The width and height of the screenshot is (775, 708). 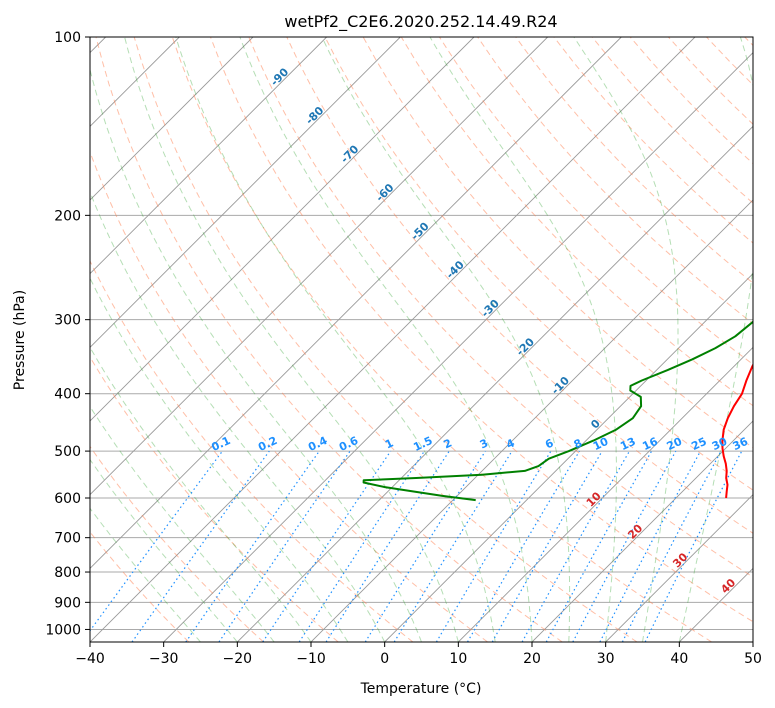 What do you see at coordinates (680, 560) in the screenshot?
I see `isotherm-label: 30` at bounding box center [680, 560].